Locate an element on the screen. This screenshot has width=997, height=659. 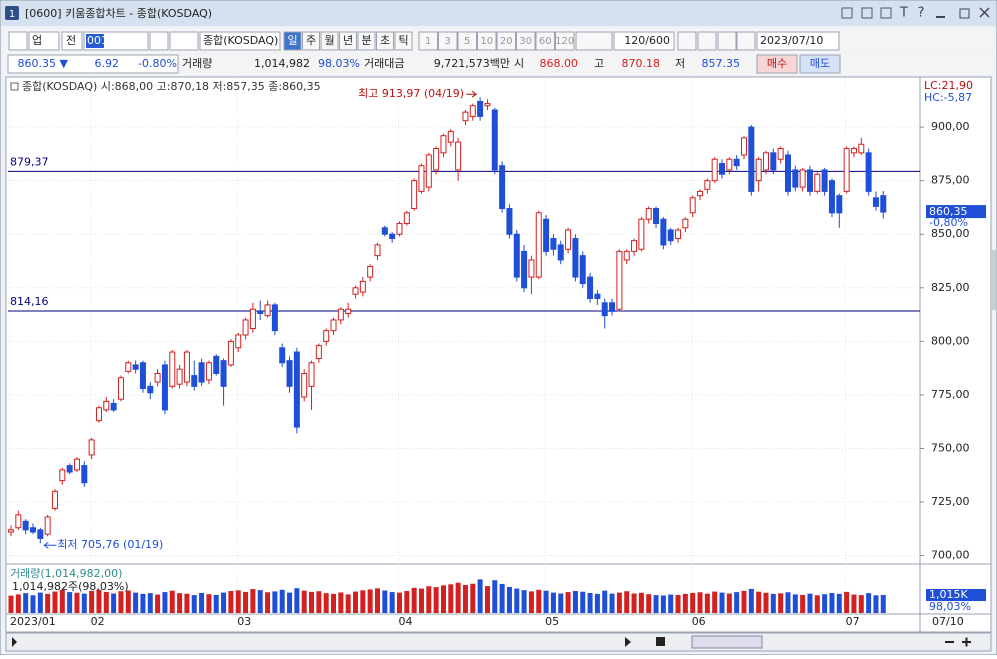
interval-label: 1 is located at coordinates (428, 41).